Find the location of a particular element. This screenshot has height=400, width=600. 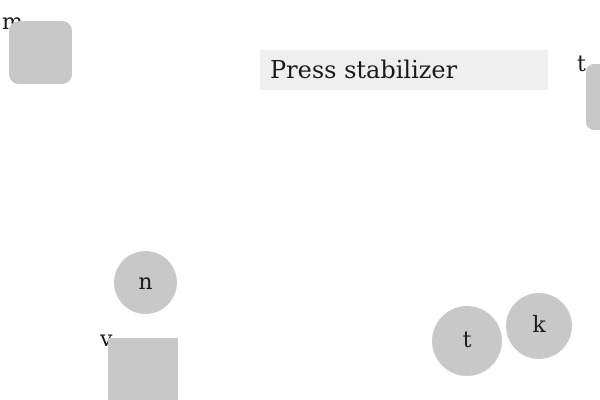

control-m-button is located at coordinates (40, 52).